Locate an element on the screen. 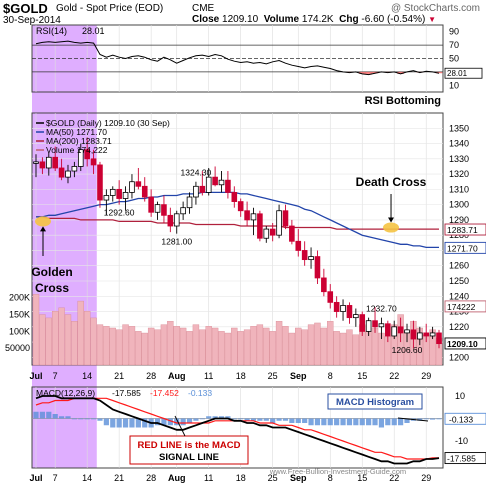 The width and height of the screenshot is (486, 486). macd-value-tag-text: -17.585 is located at coordinates (461, 459).